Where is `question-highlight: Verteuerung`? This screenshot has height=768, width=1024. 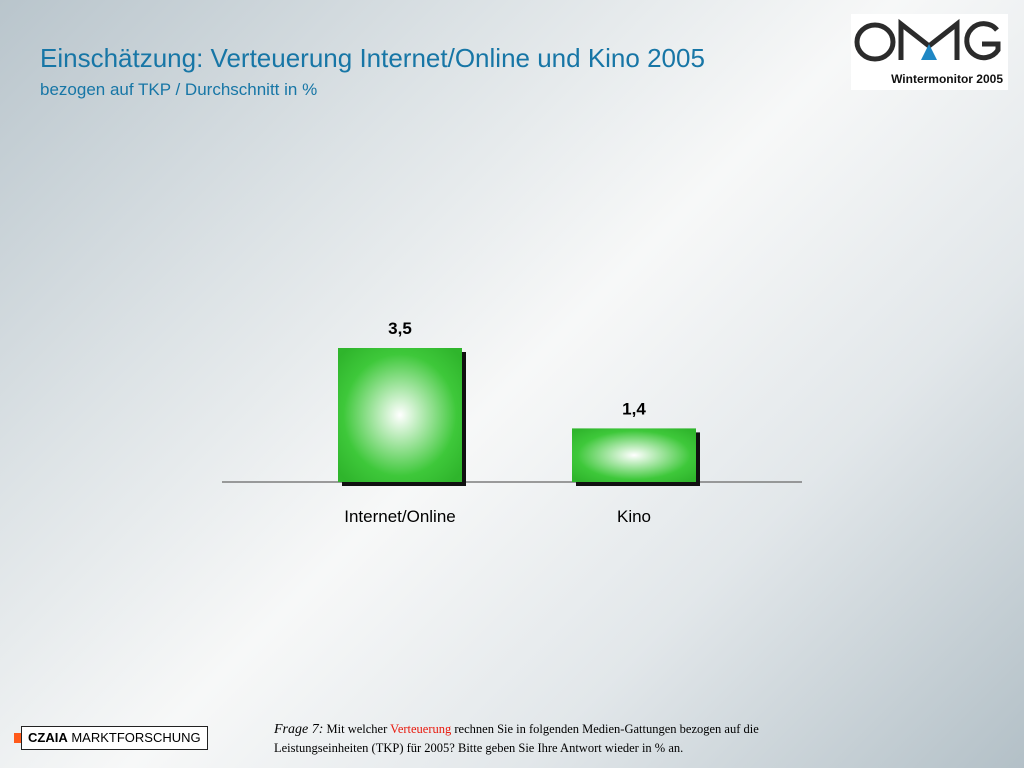 question-highlight: Verteuerung is located at coordinates (421, 729).